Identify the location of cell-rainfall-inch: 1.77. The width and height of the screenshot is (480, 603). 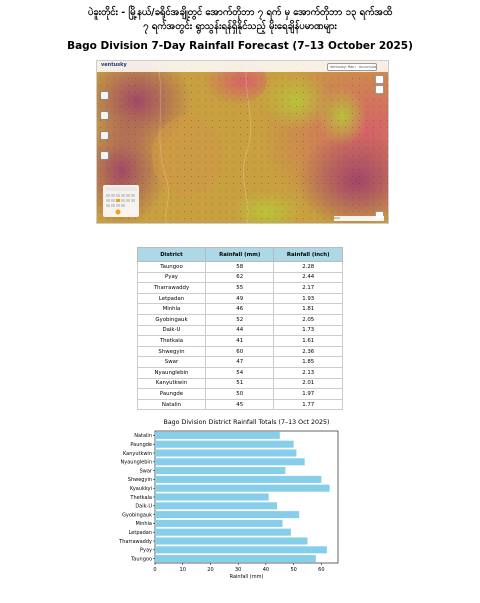
(308, 404).